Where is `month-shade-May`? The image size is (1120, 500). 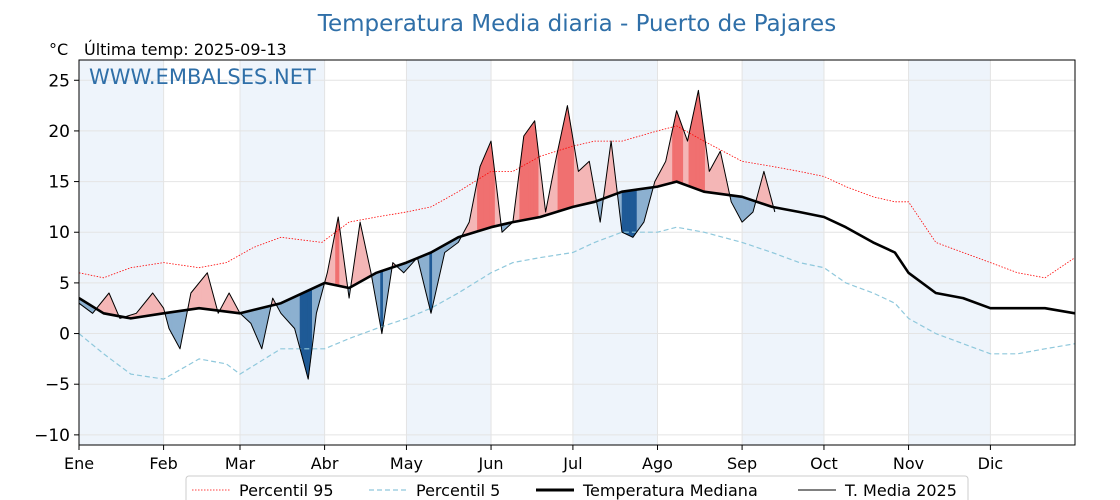
month-shade-May is located at coordinates (449, 252).